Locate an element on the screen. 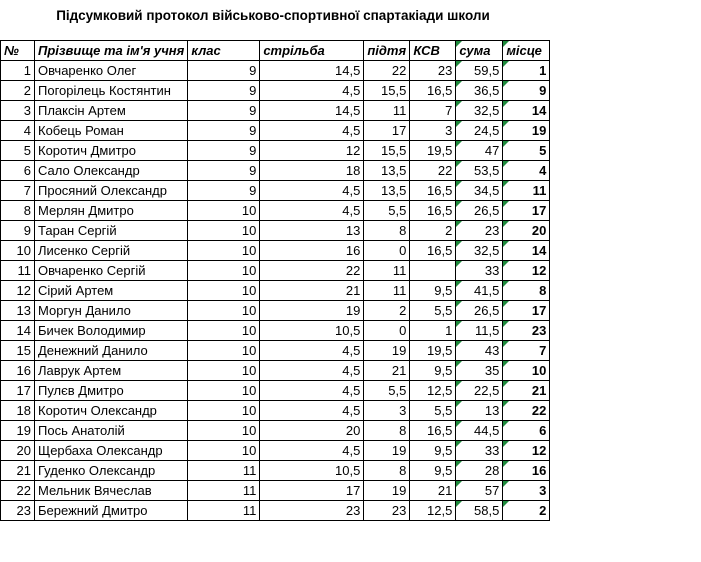 Image resolution: width=701 pixels, height=562 pixels. data-row: 19 Пось Анатолій 10 20 8 16,5 44,5 6 is located at coordinates (275, 430).